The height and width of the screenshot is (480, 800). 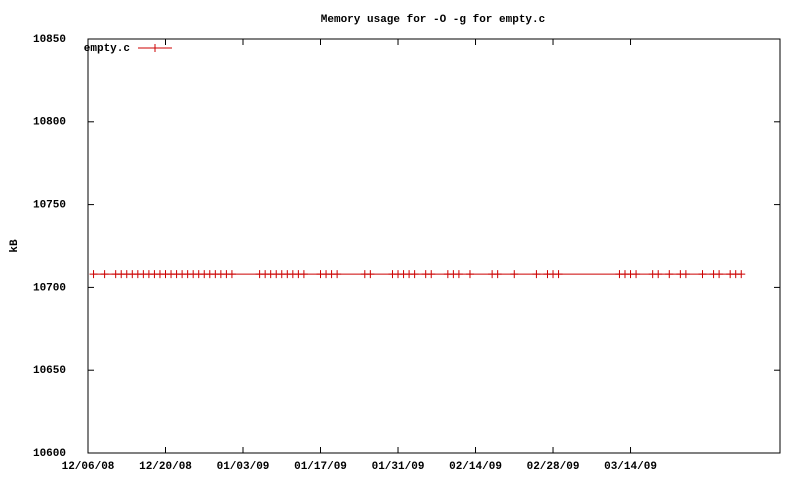 I want to click on y-tick-label: 10750, so click(x=49, y=206).